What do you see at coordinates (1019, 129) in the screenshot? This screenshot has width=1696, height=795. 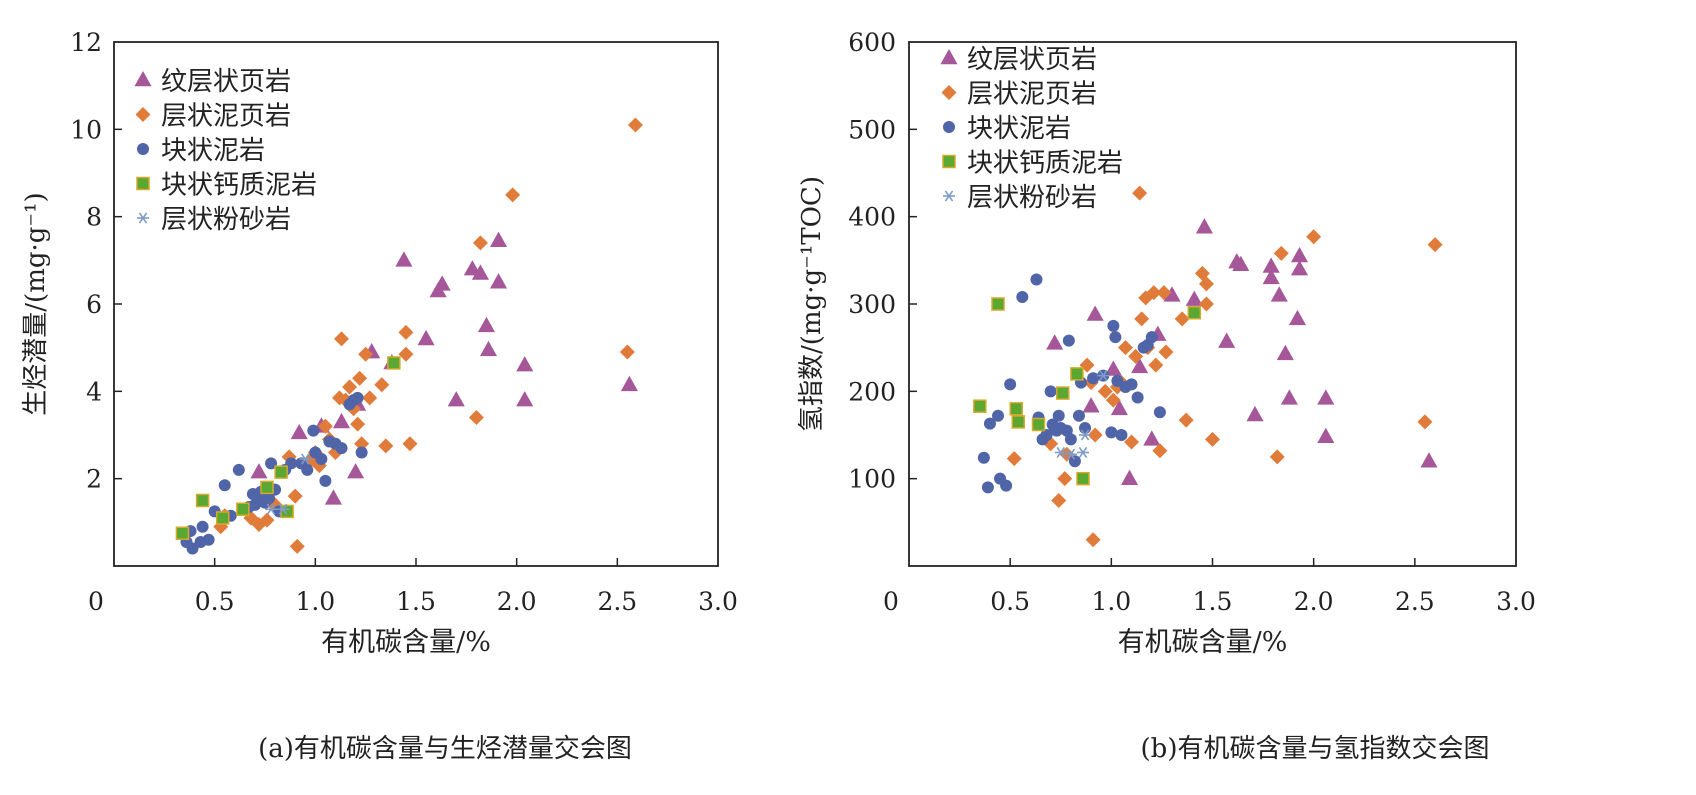 I see `legend-label-b-2: 块状泥岩` at bounding box center [1019, 129].